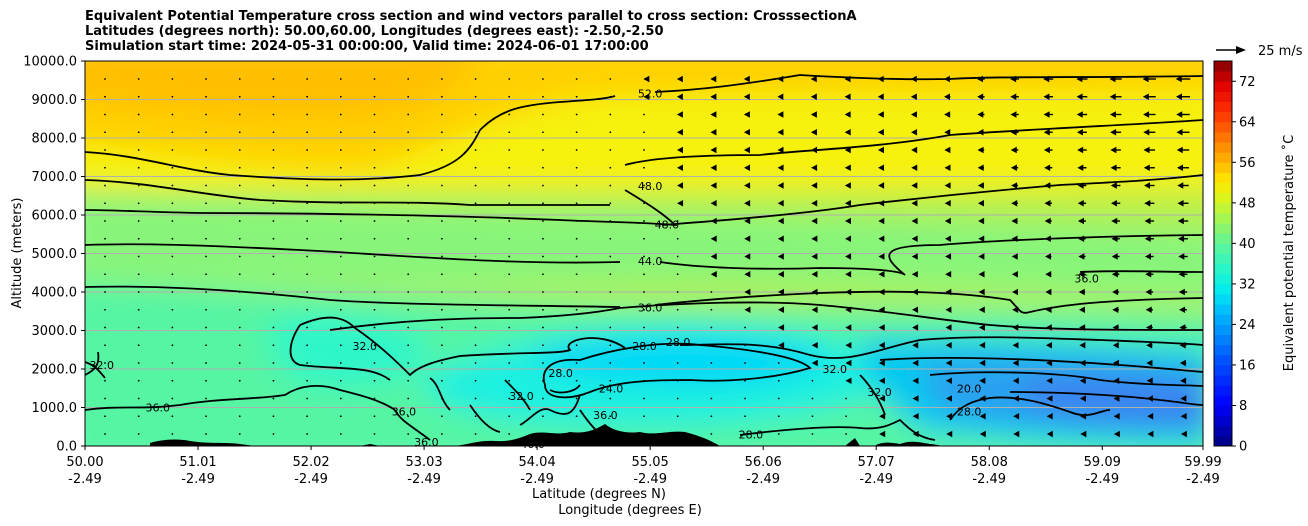 The width and height of the screenshot is (1308, 526). What do you see at coordinates (55, 216) in the screenshot?
I see `y-tick-label: 6000.0` at bounding box center [55, 216].